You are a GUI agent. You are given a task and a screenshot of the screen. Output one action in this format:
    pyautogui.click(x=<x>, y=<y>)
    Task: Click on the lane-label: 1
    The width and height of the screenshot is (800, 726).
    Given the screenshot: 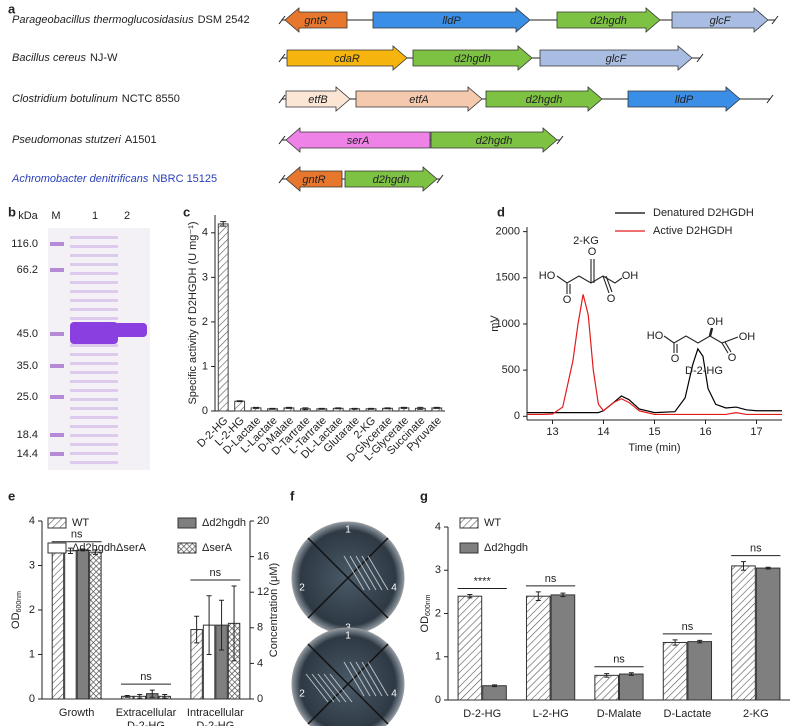 What is the action you would take?
    pyautogui.click(x=95, y=216)
    